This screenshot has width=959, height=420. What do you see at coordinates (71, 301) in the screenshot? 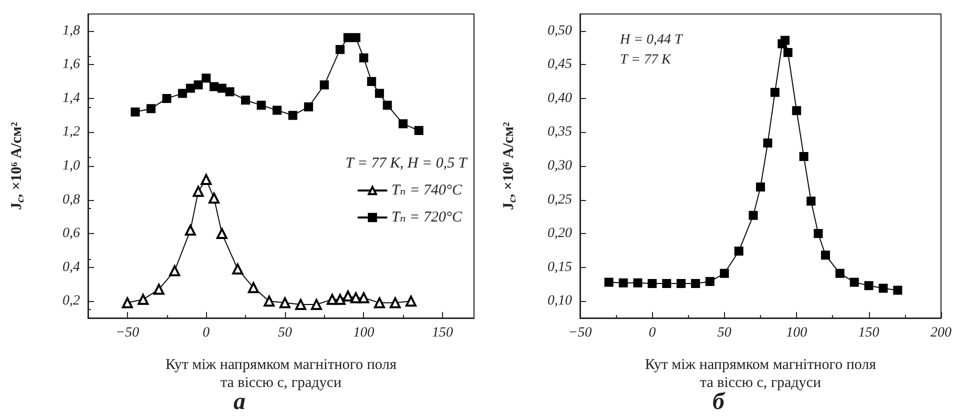
I see `y-tick-label: 0,2` at bounding box center [71, 301].